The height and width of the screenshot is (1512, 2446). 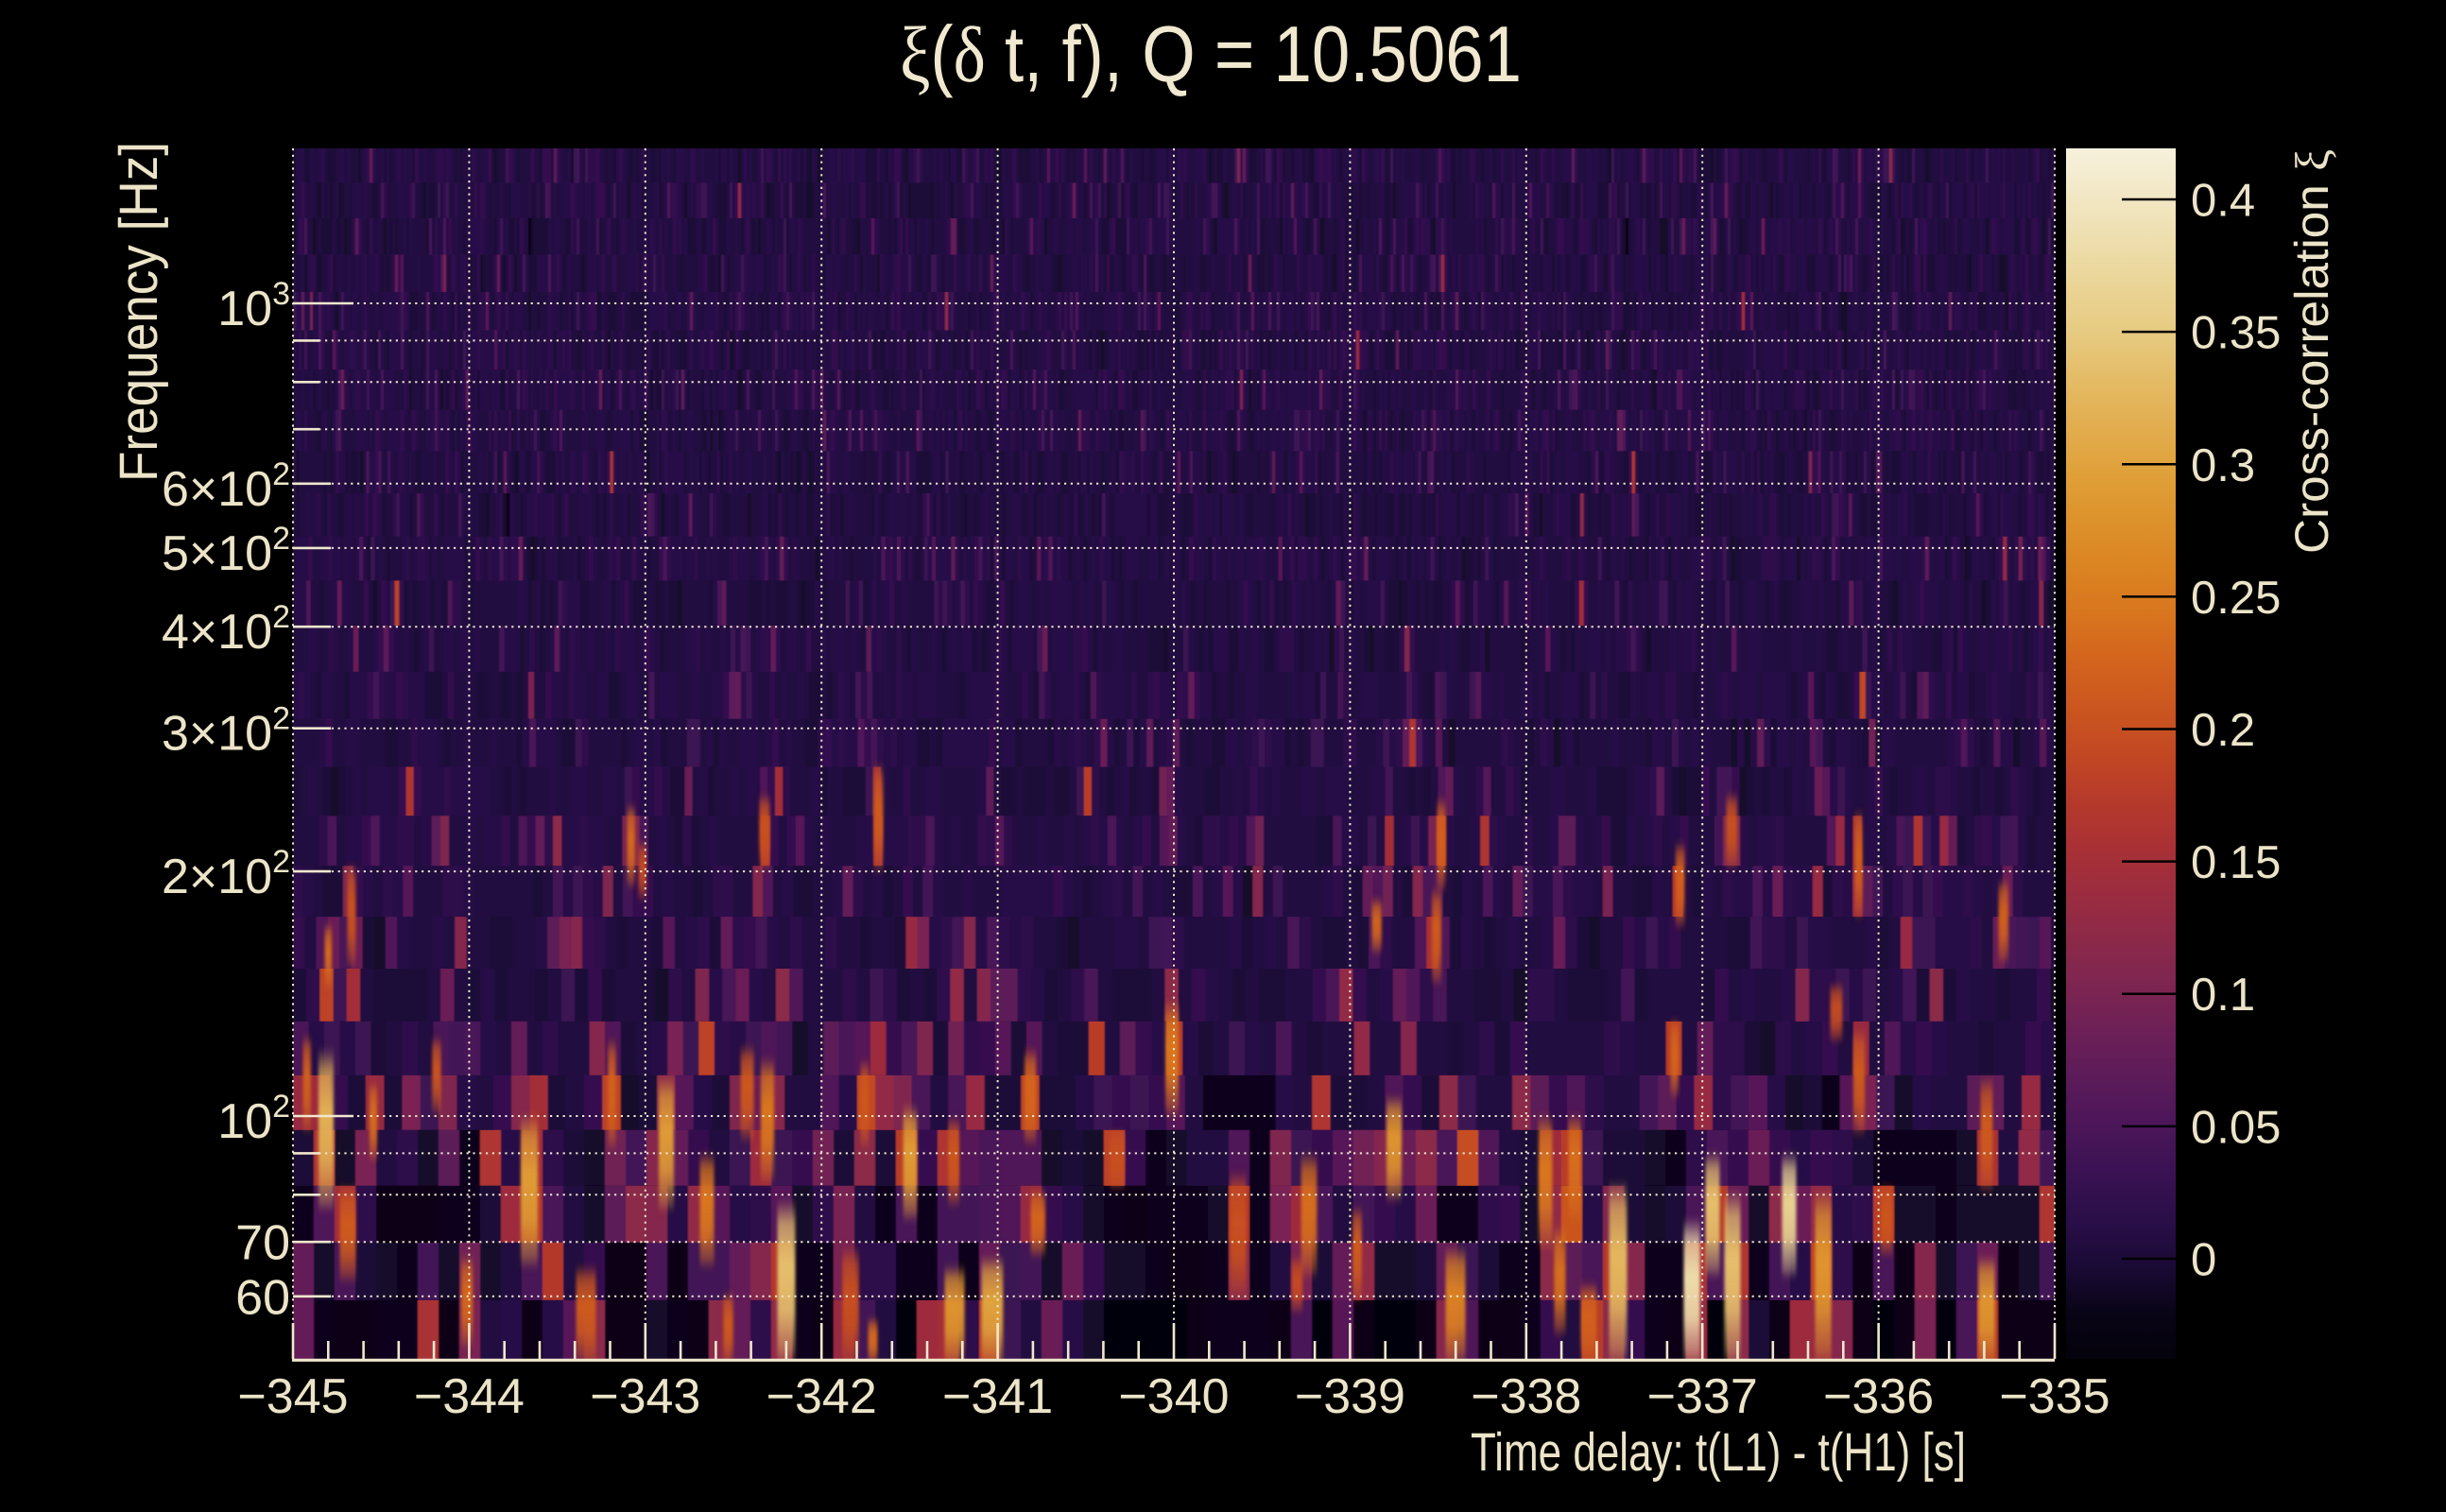 I want to click on svg-text: −337, so click(x=1702, y=1396).